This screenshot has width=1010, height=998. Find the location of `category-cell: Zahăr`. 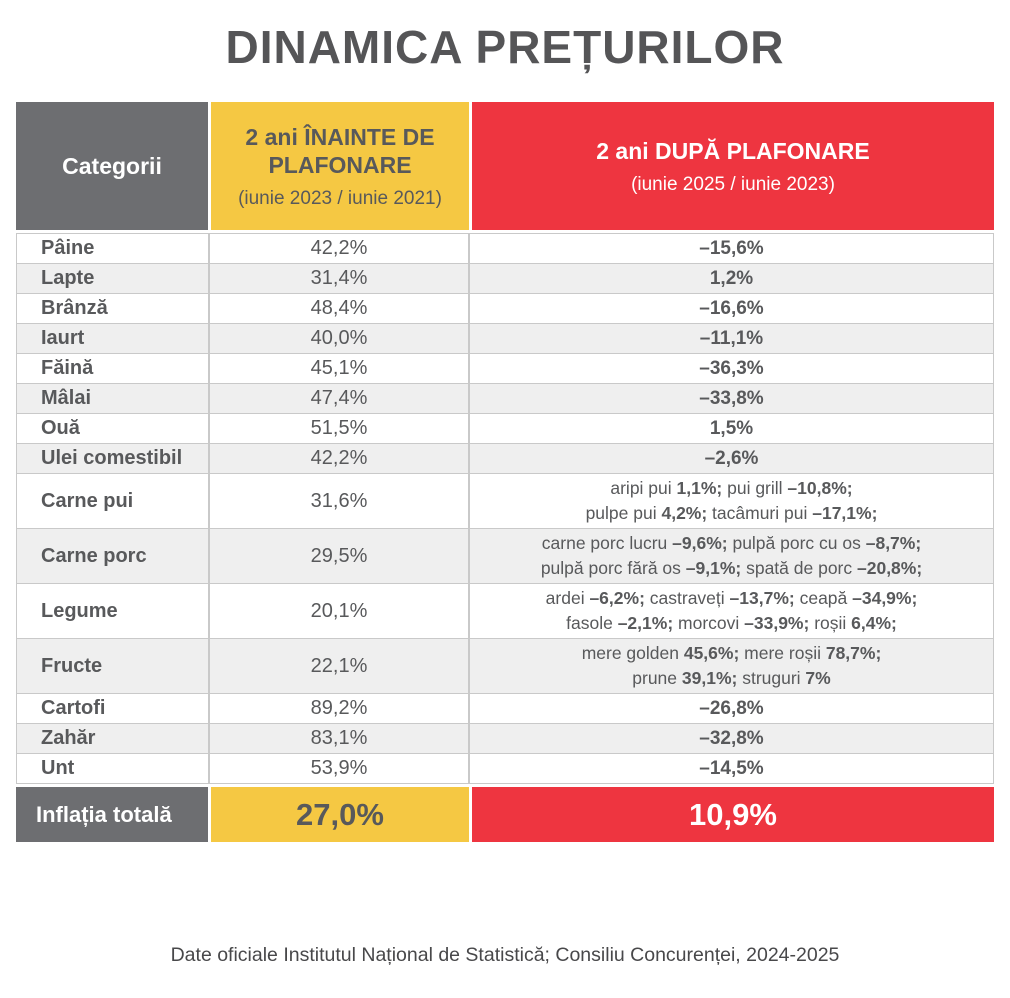

category-cell: Zahăr is located at coordinates (112, 738).